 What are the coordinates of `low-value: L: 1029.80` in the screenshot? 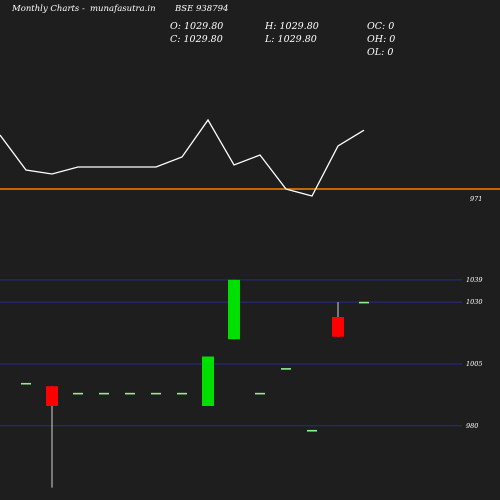 It's located at (291, 39).